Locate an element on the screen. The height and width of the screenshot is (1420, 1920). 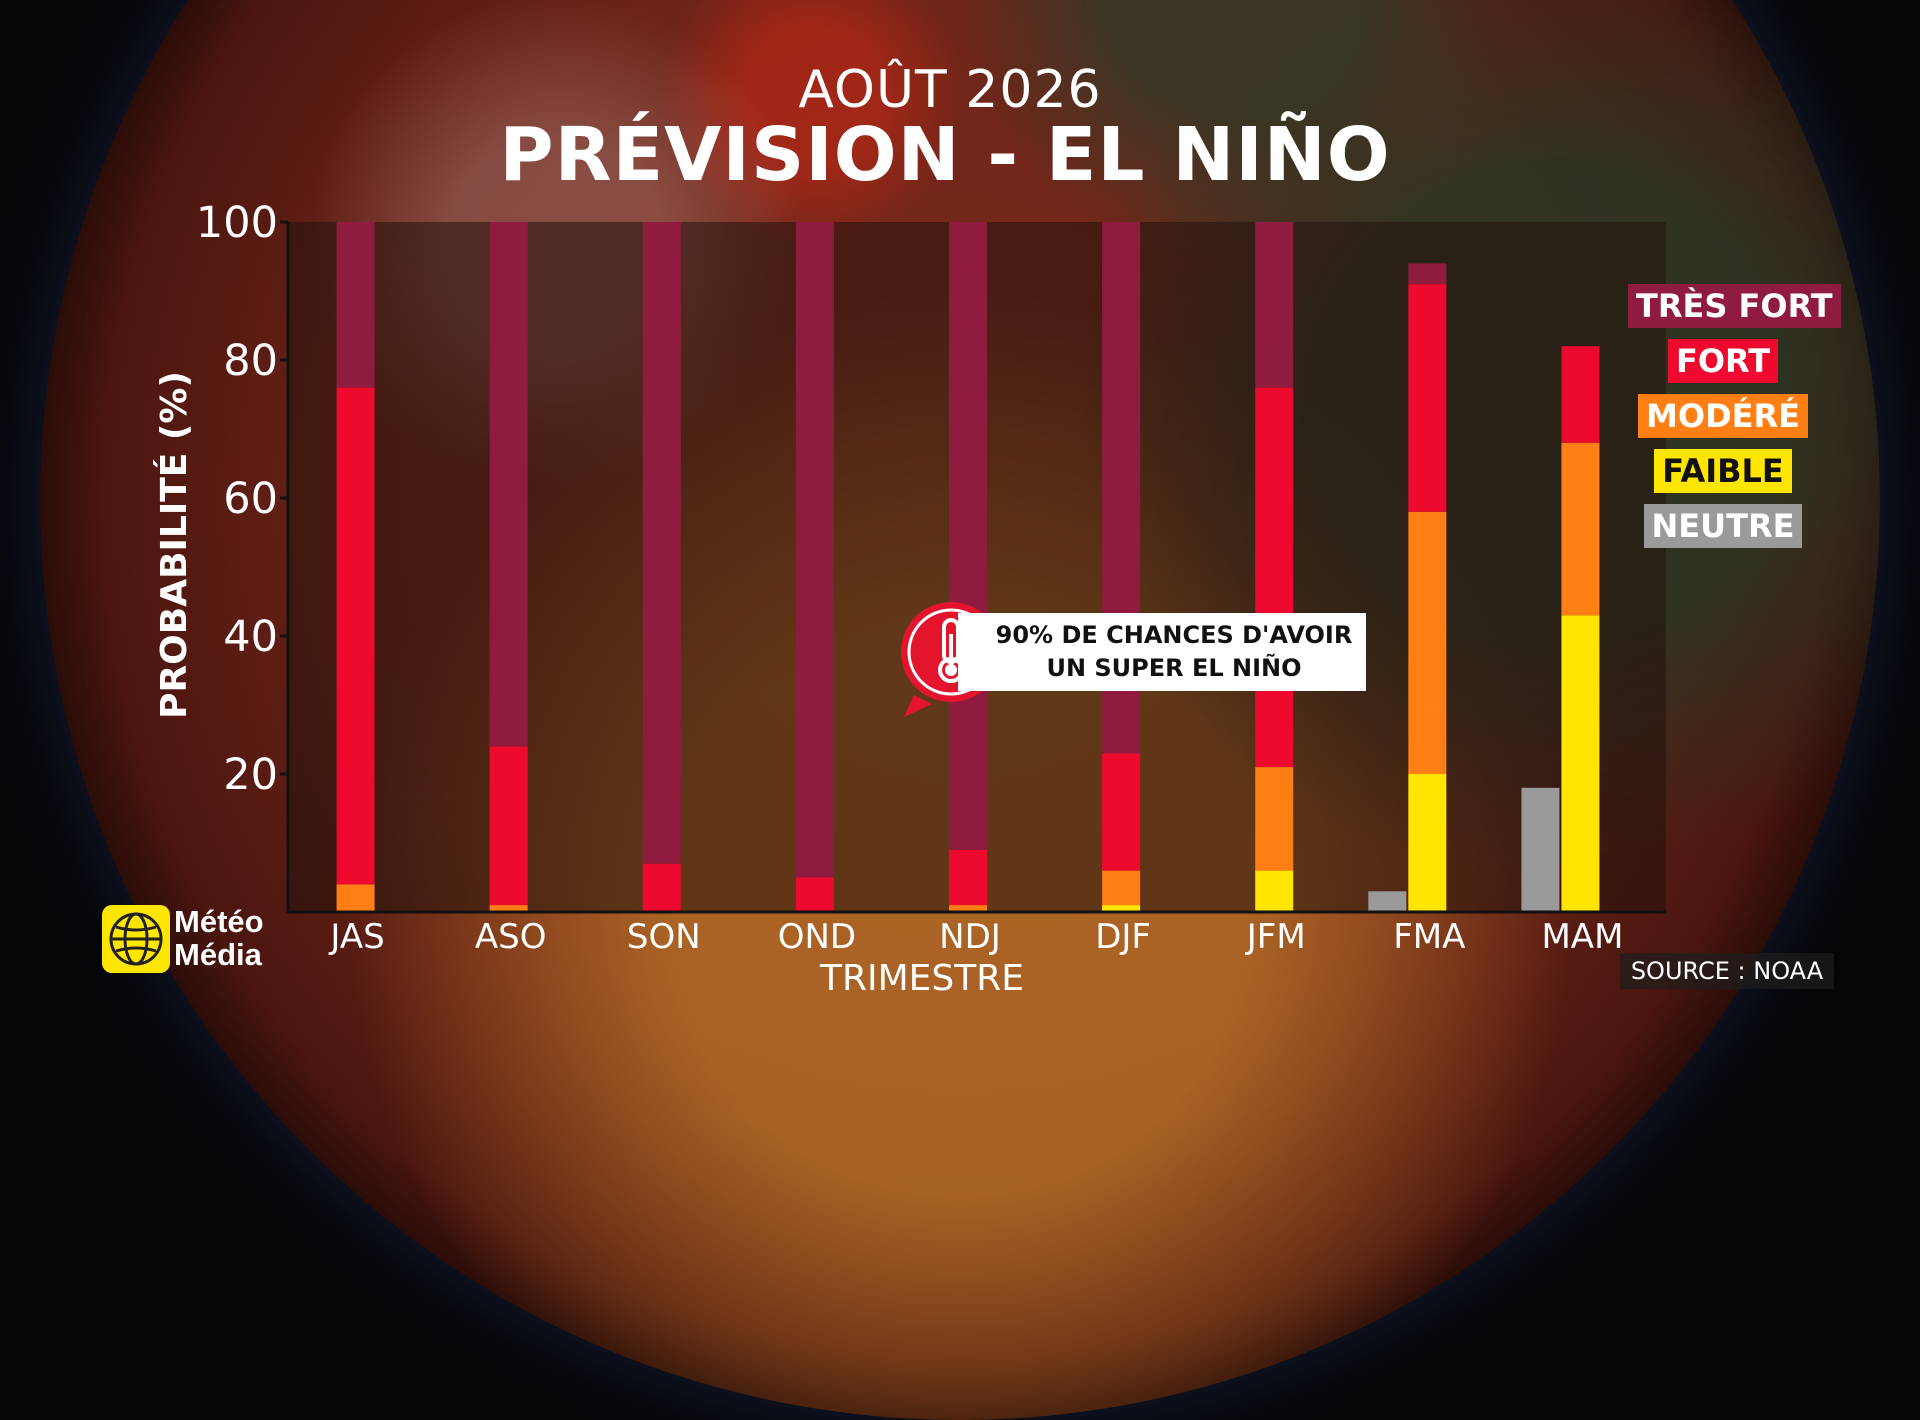
brand-logo: Météo Média is located at coordinates (197, 941).